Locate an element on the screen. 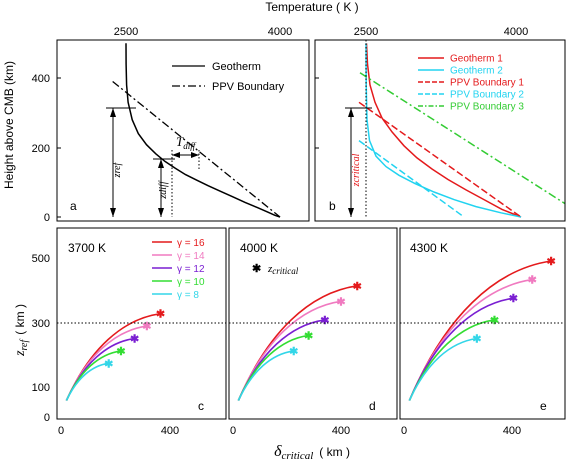 The image size is (570, 459). panel-e-x-tick: 400 is located at coordinates (512, 431).